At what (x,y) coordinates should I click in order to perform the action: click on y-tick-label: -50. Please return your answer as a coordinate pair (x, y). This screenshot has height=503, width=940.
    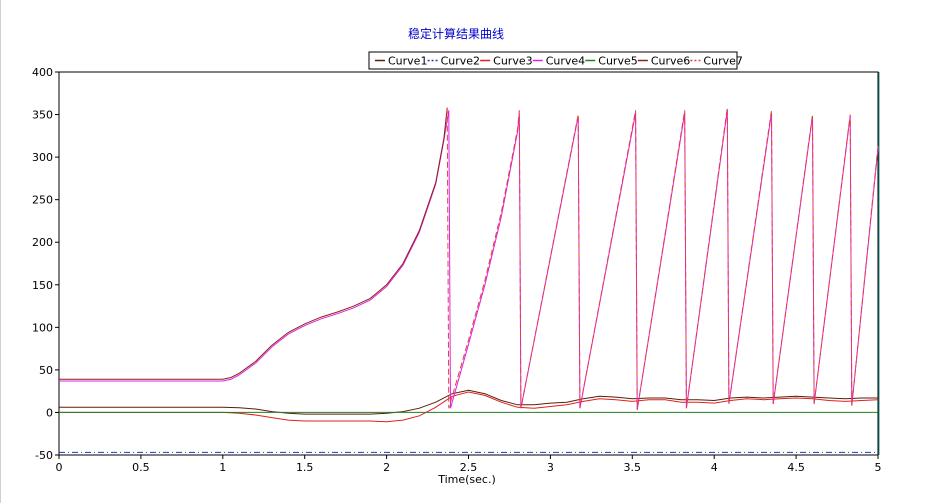
    Looking at the image, I should click on (44, 455).